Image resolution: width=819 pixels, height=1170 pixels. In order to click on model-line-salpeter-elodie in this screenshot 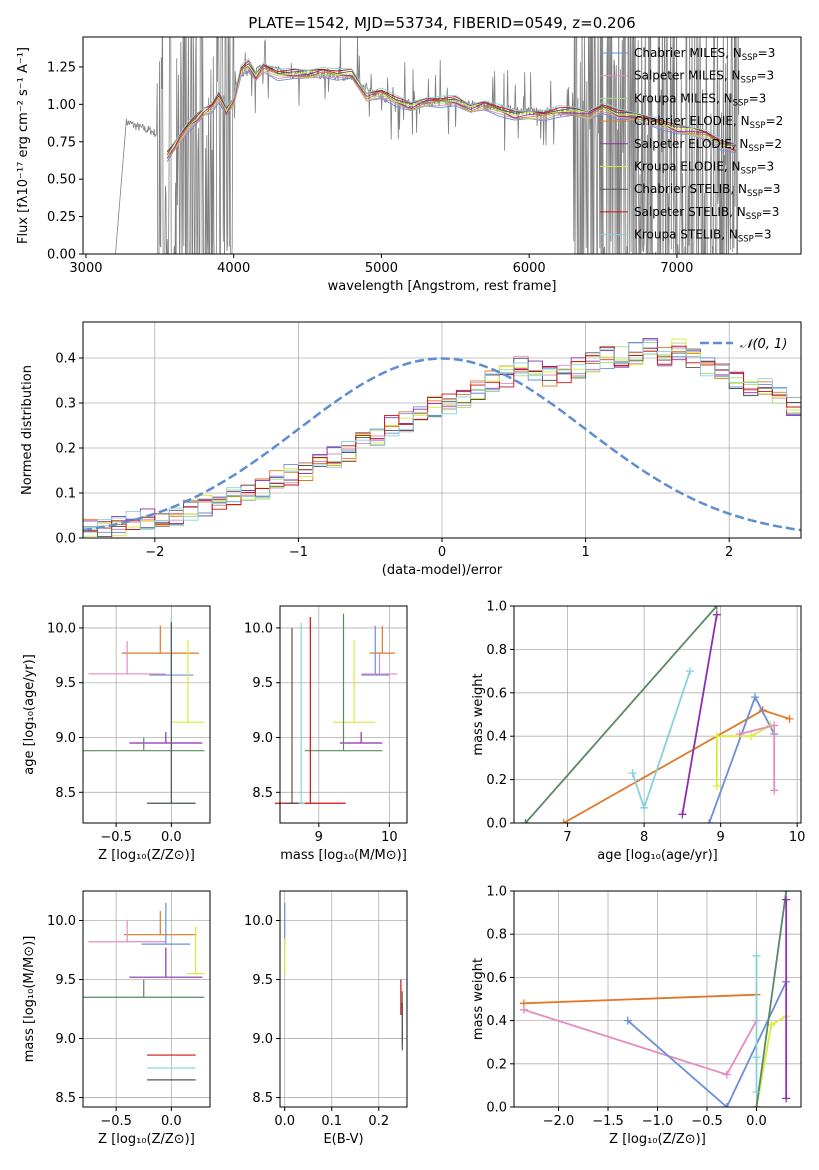, I will do `click(451, 112)`.